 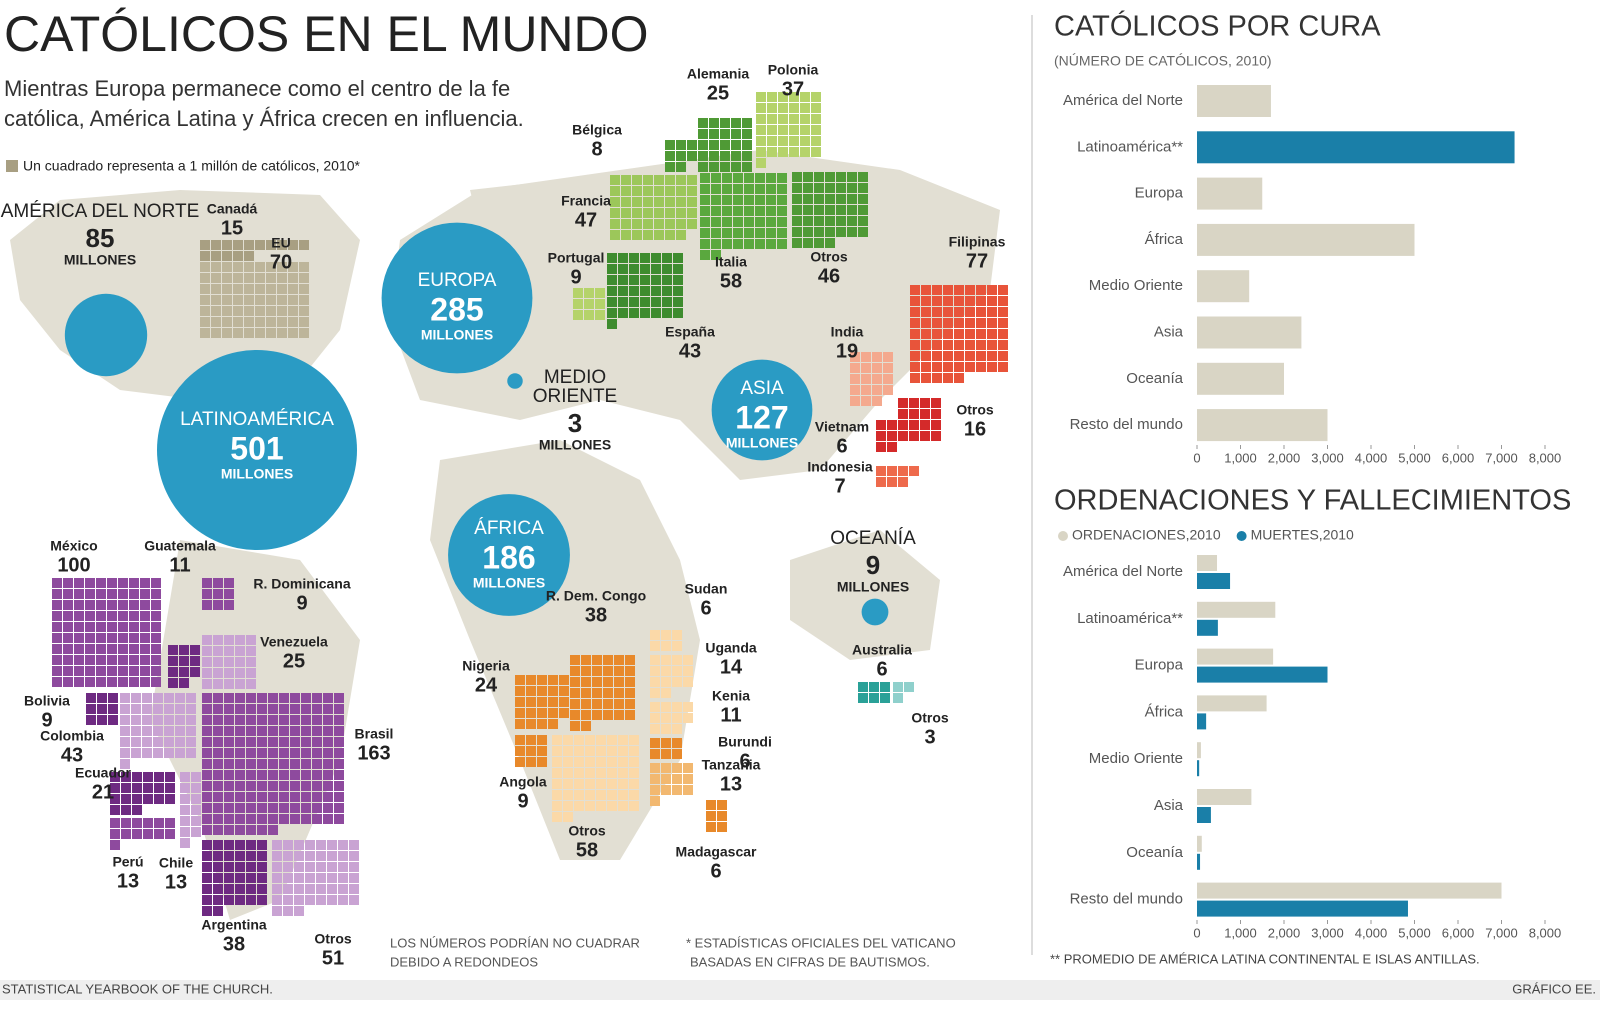 I want to click on bar, so click(x=1234, y=101).